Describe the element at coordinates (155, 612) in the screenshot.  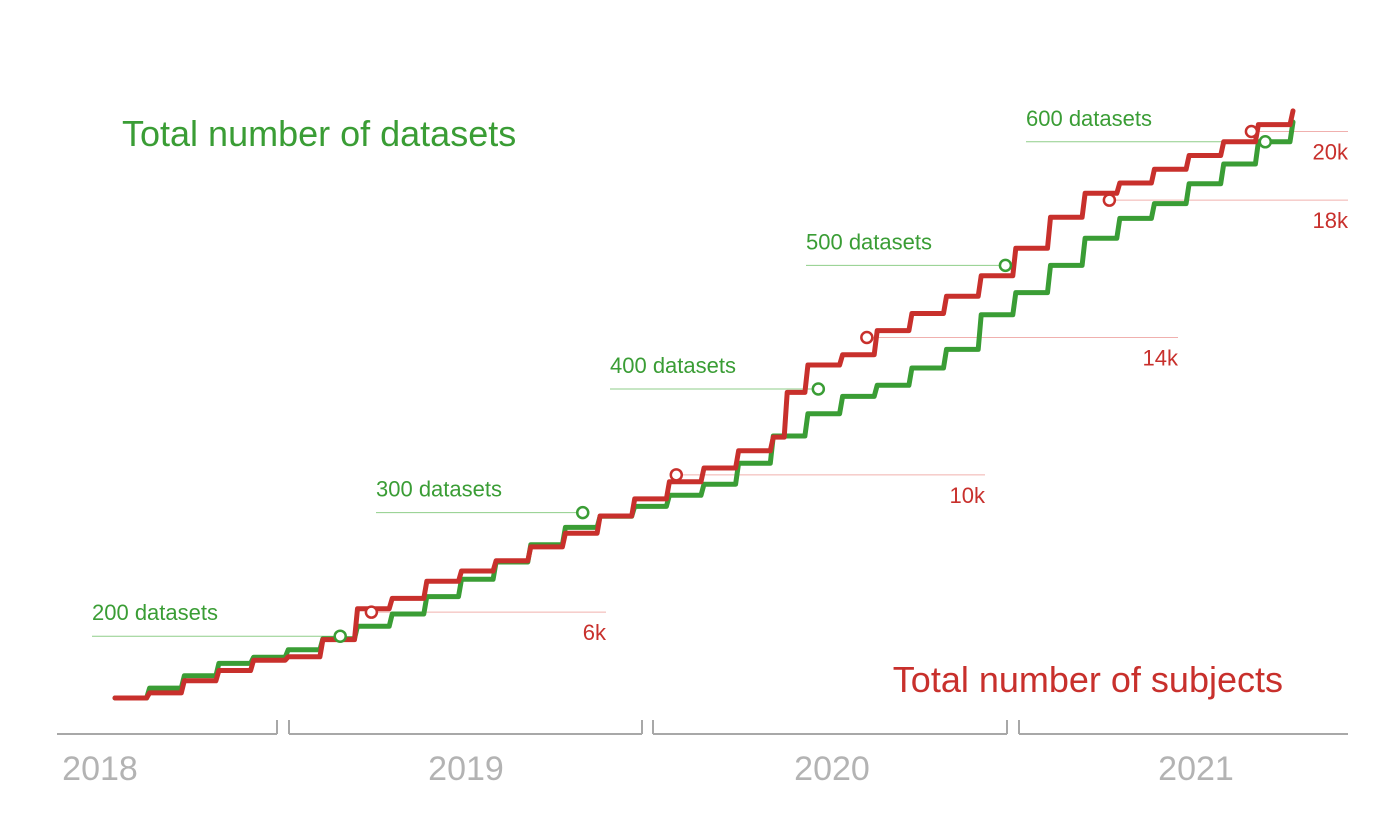
I see `datasets-marker-label: 200 datasets` at that location.